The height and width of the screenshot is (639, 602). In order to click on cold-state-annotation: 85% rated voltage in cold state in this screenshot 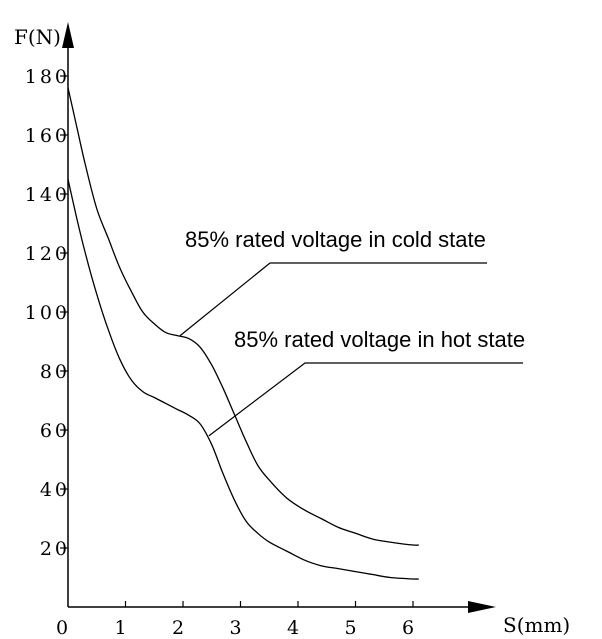, I will do `click(335, 239)`.